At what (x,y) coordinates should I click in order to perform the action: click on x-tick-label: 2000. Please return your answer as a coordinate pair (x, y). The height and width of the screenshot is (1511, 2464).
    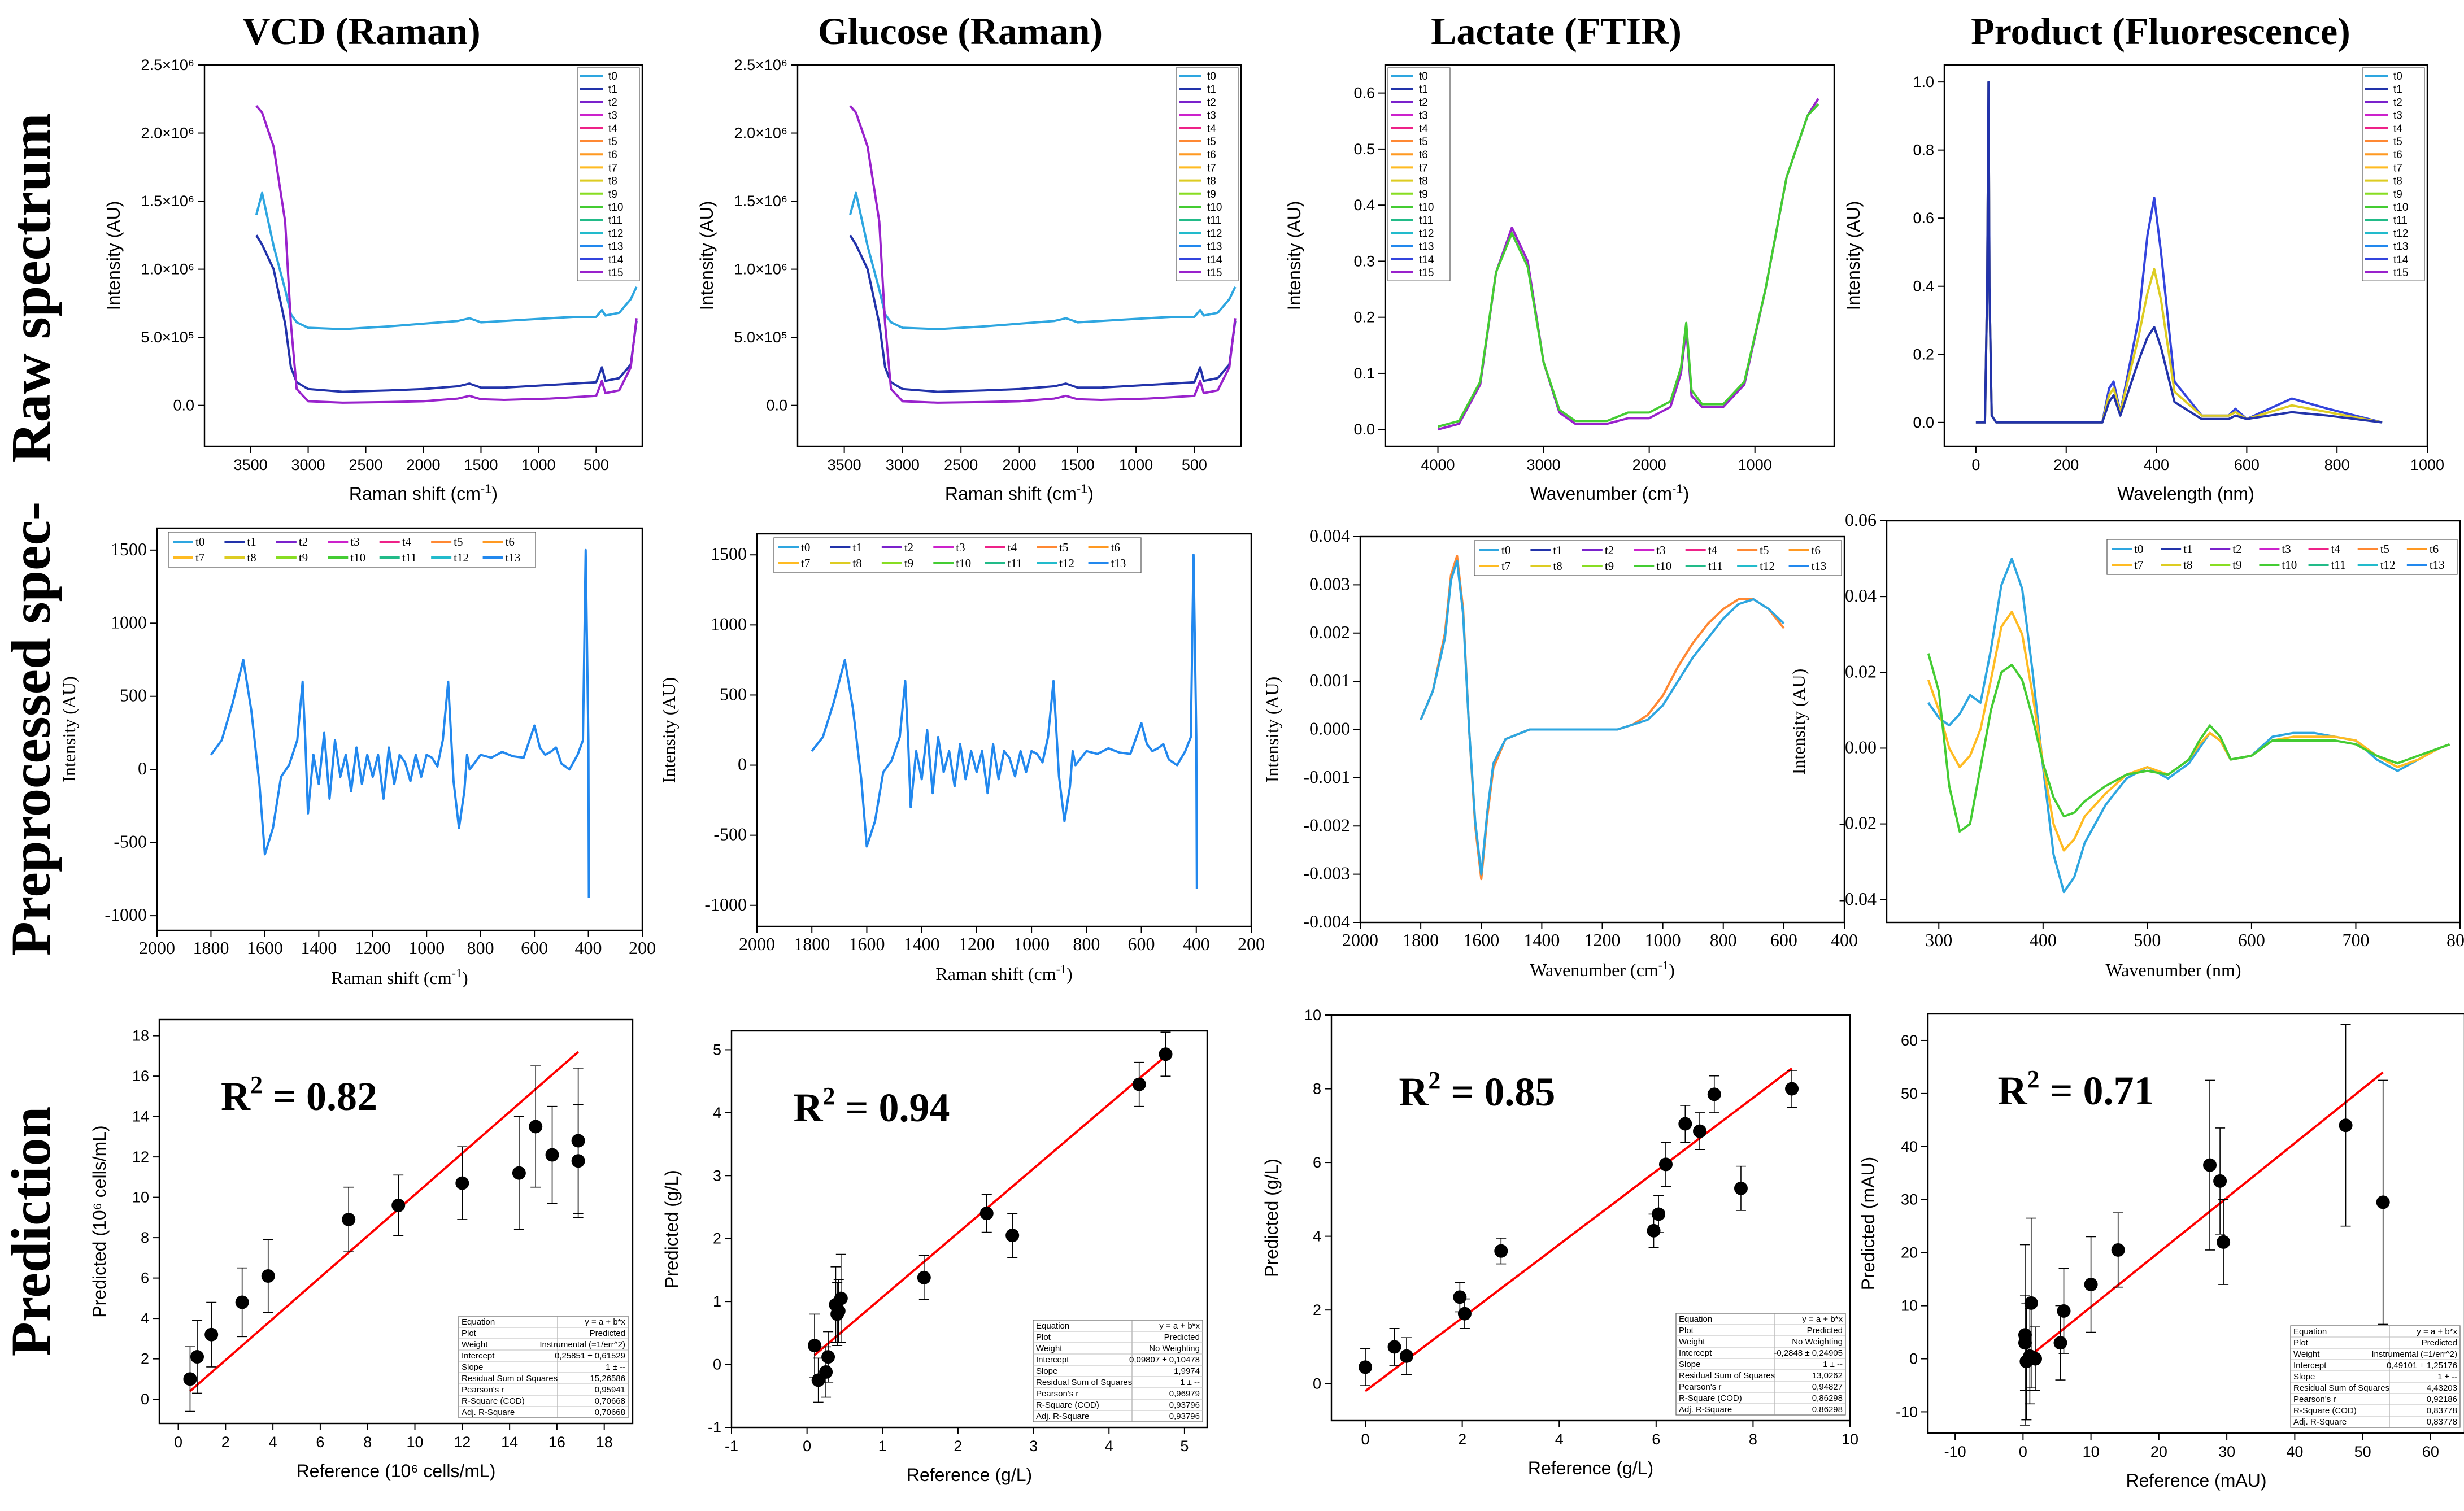
    Looking at the image, I should click on (423, 464).